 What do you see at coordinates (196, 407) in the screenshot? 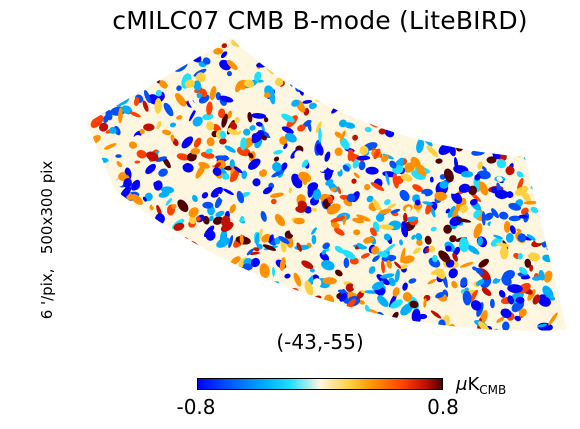
I see `colorbar-min-label: -0.8` at bounding box center [196, 407].